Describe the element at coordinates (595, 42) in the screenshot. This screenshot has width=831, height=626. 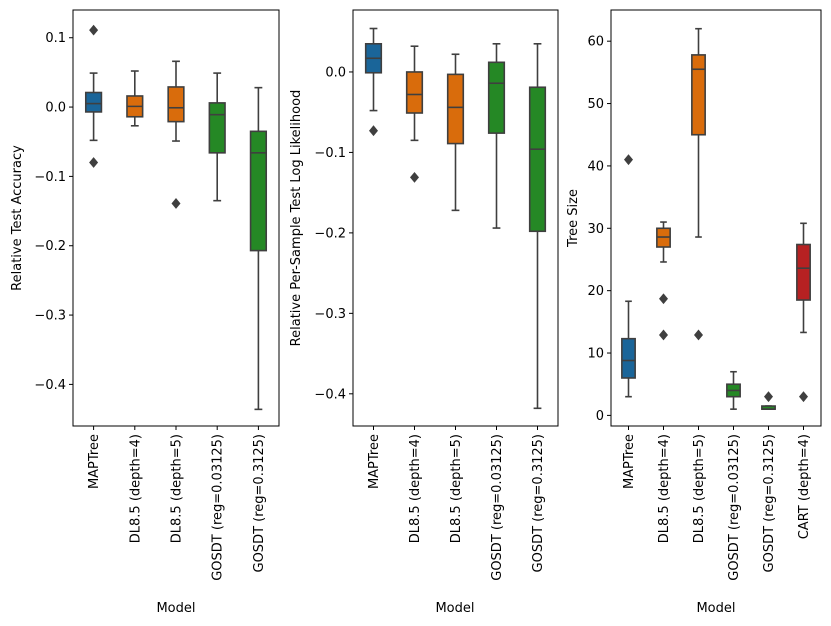
I see `y-tick-label: 60` at that location.